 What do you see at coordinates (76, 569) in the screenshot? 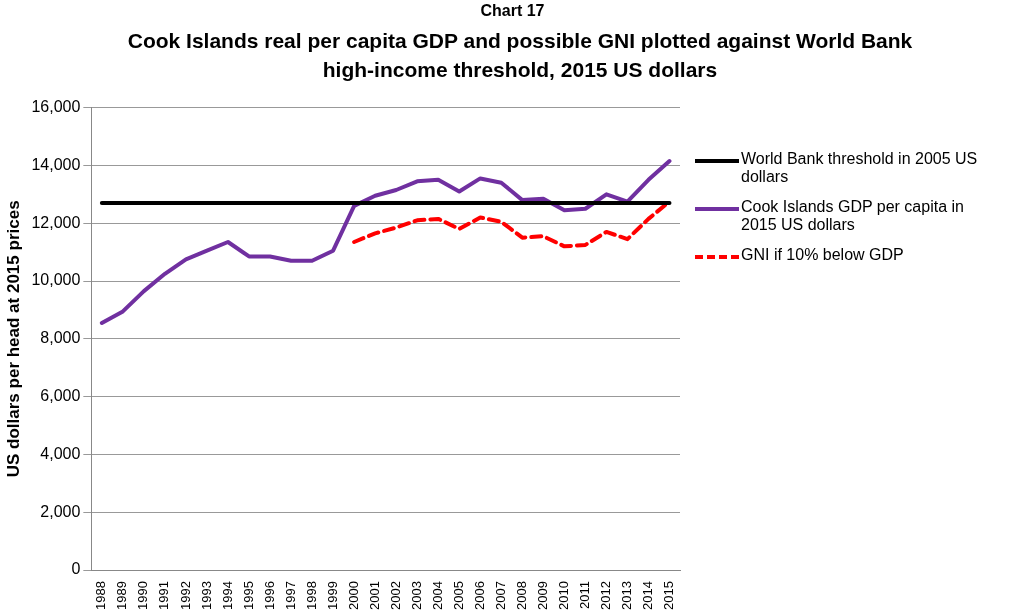
I see `y-tick-label: 0` at bounding box center [76, 569].